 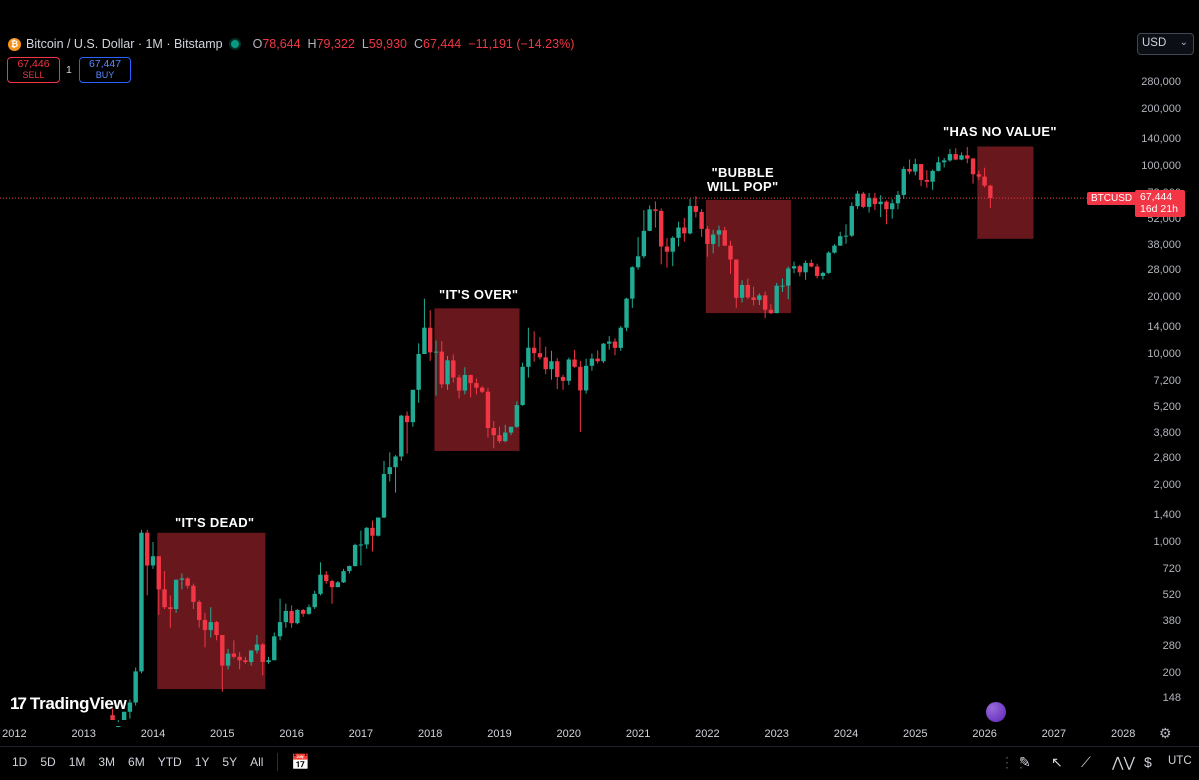 What do you see at coordinates (230, 762) in the screenshot?
I see `range-5y: 5Y` at bounding box center [230, 762].